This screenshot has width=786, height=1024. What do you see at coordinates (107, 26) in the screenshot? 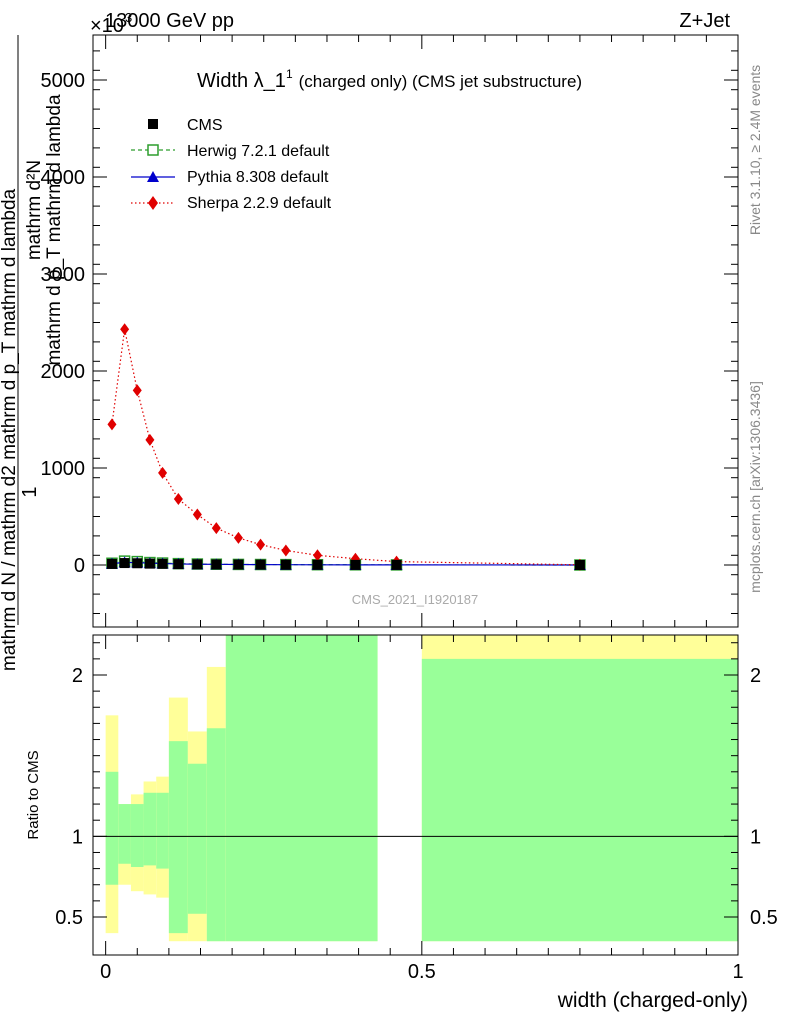
I see `exponent-label: ×10` at bounding box center [107, 26].